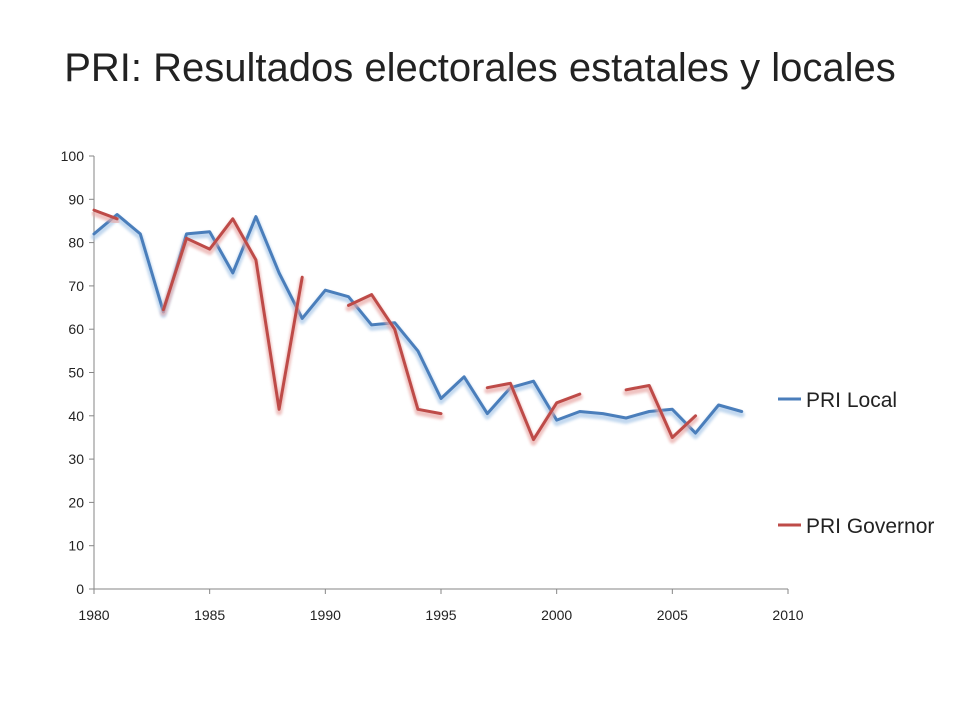  I want to click on y-tick-label: 30, so click(76, 459).